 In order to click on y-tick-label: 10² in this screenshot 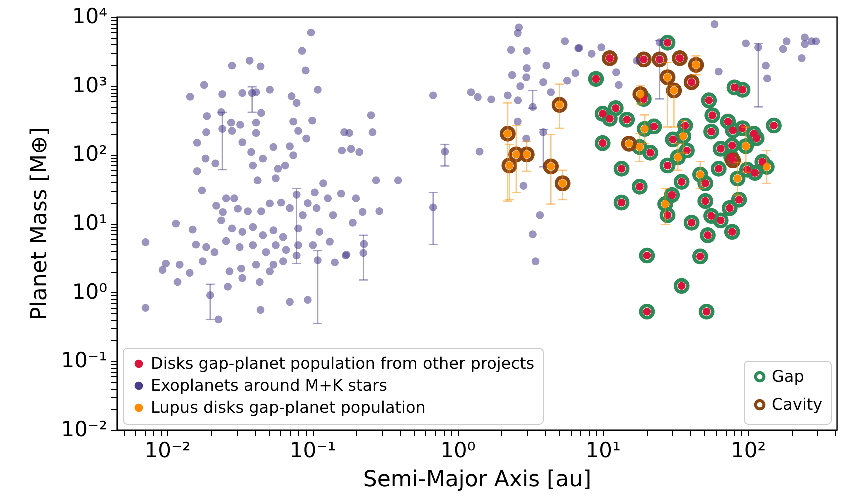, I will do `click(90, 154)`.